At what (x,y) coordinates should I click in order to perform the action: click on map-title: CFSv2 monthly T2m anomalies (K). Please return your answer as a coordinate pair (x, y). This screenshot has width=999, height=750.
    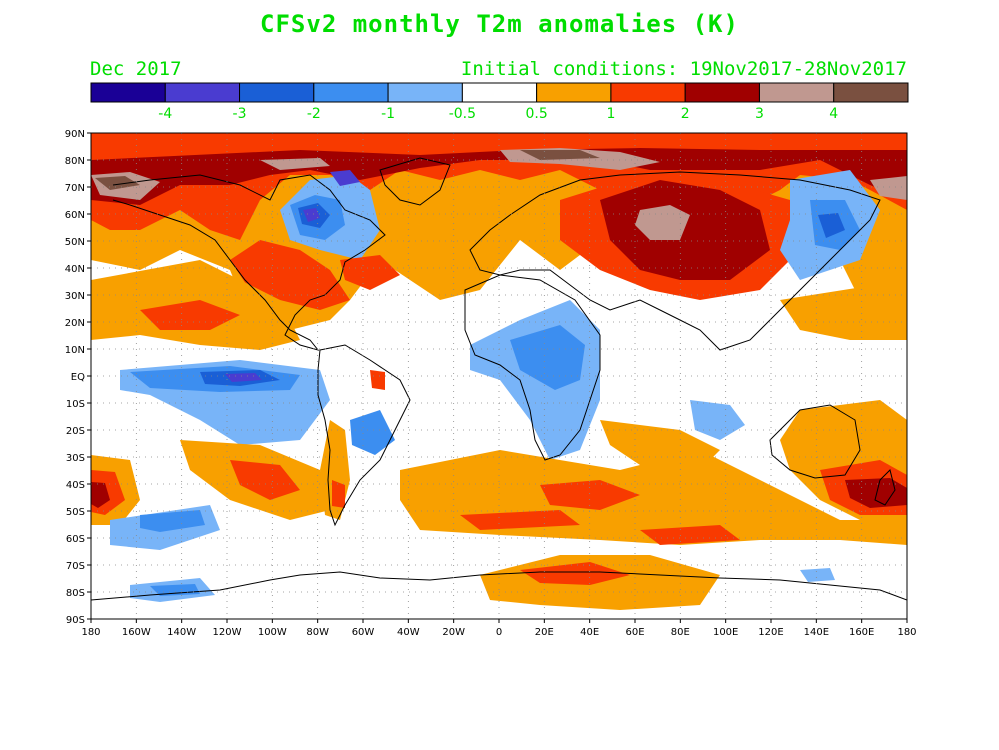
    Looking at the image, I should click on (499, 24).